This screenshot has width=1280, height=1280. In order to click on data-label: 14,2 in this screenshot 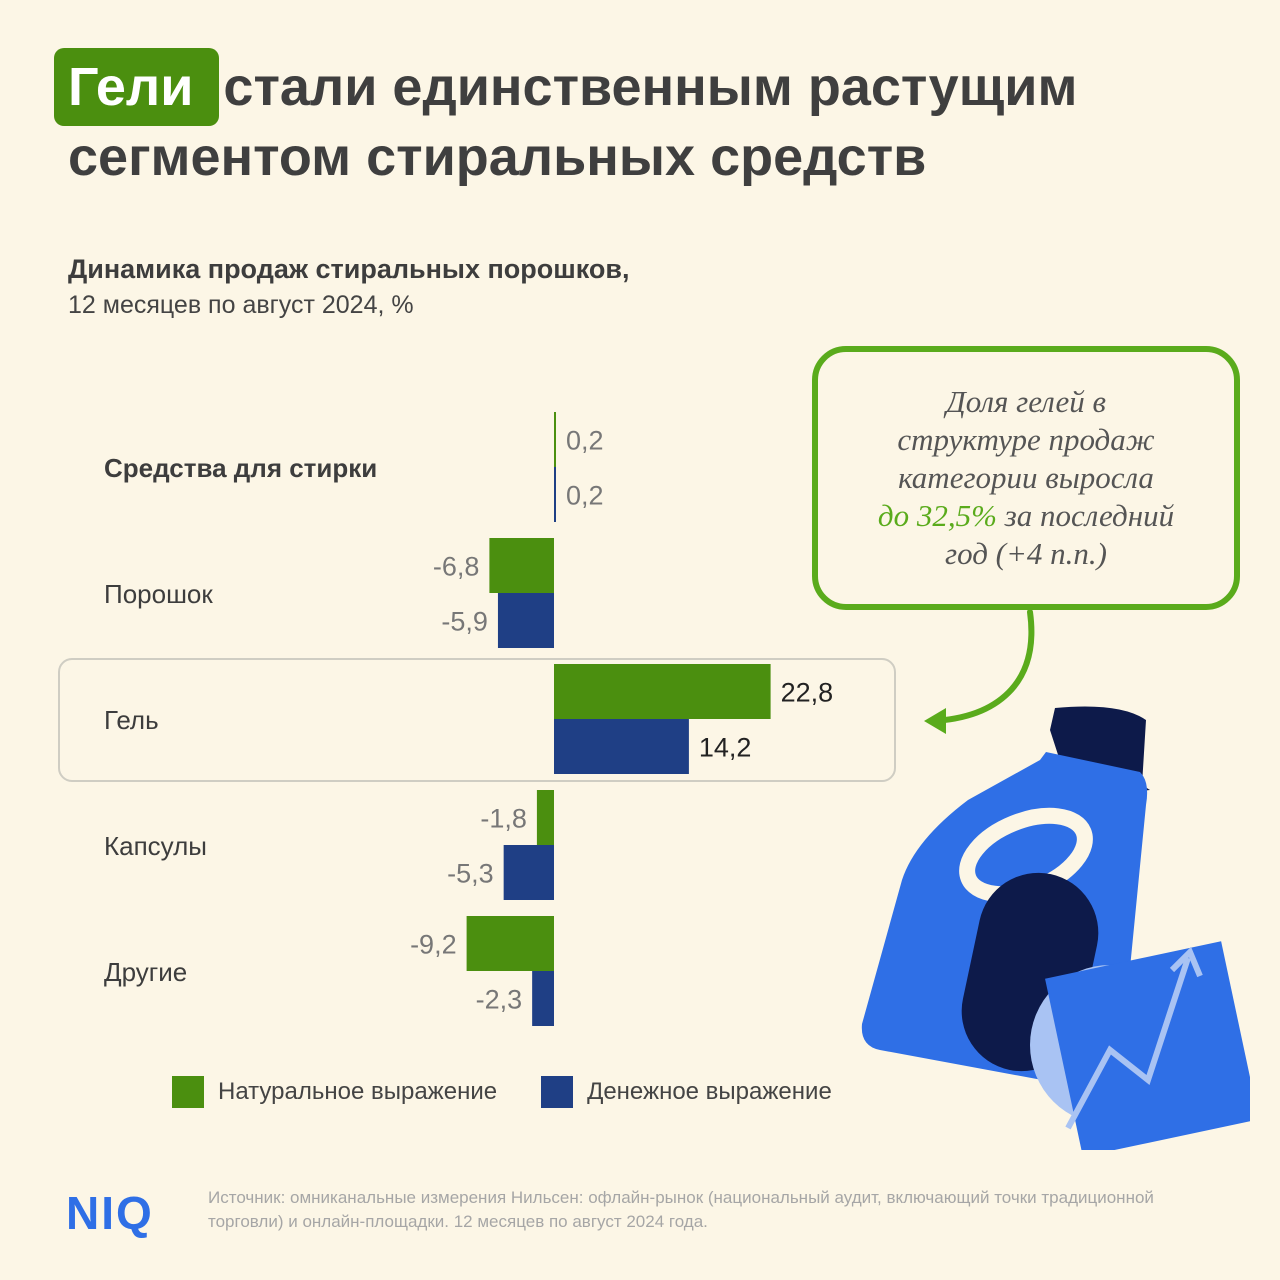, I will do `click(725, 748)`.